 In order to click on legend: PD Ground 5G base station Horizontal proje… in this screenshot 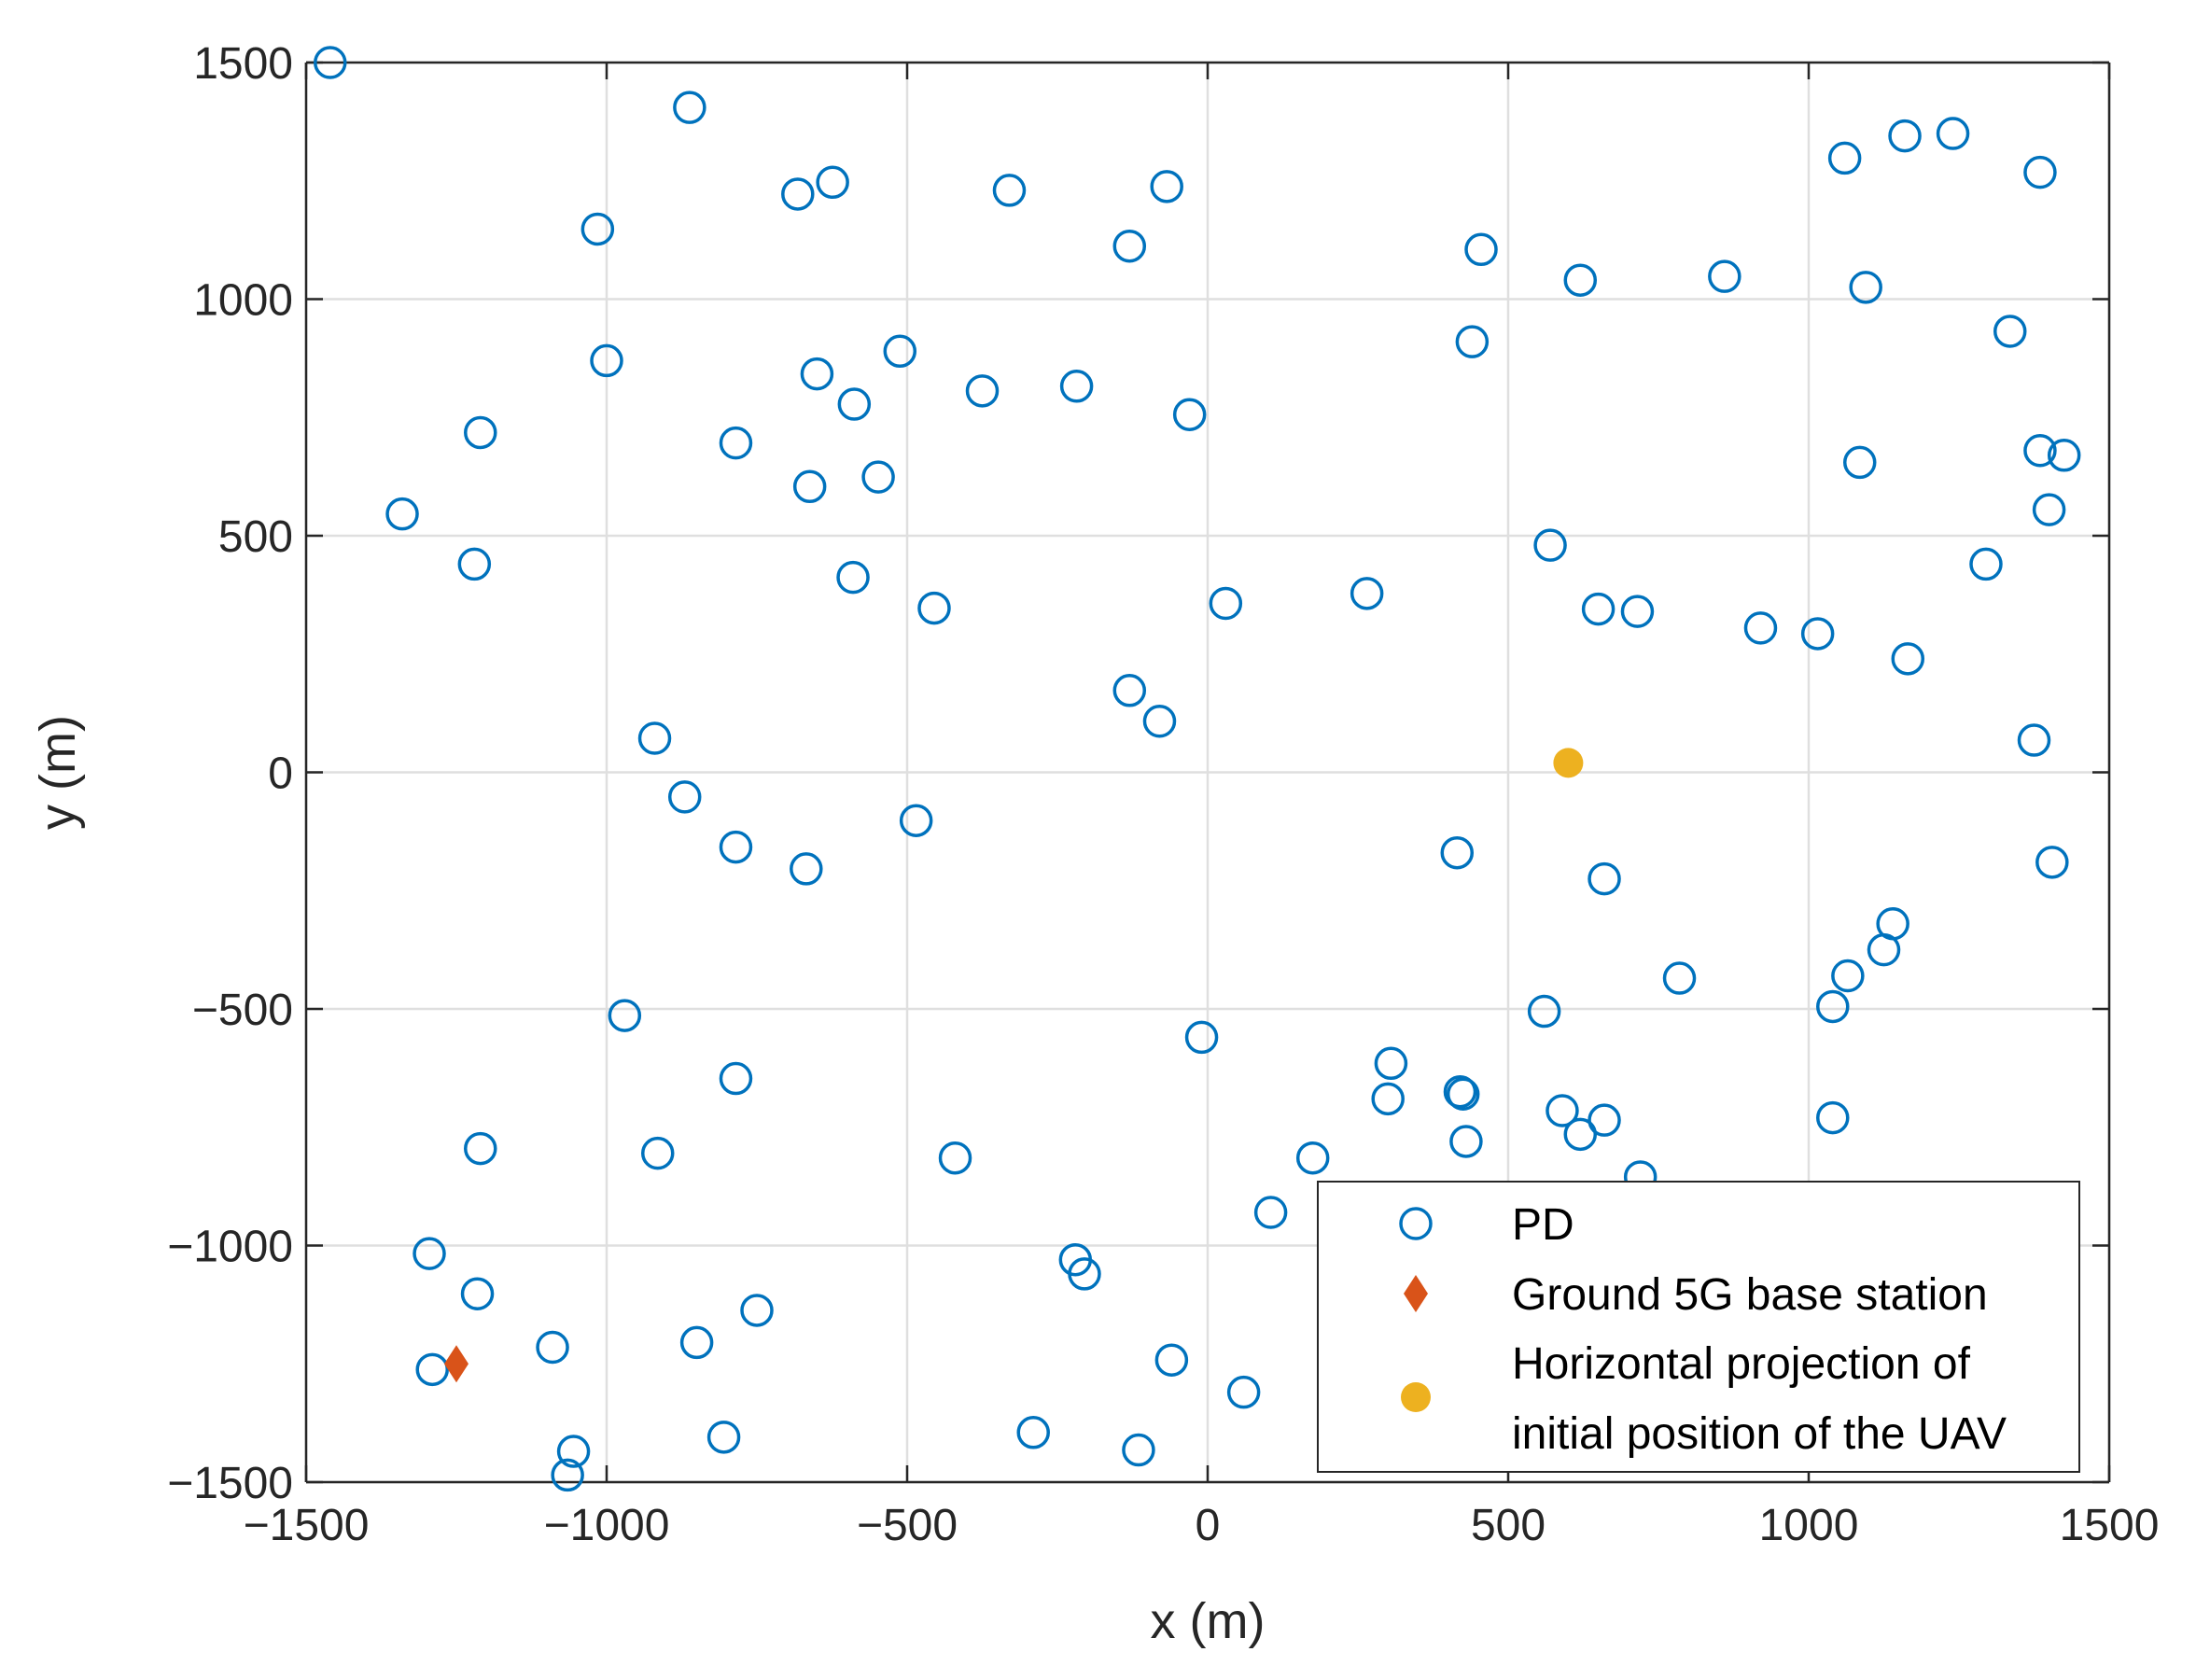, I will do `click(1698, 1327)`.